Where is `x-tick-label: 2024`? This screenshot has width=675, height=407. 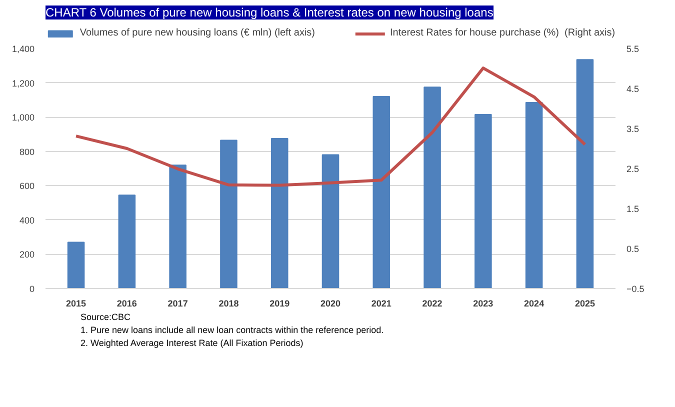 x-tick-label: 2024 is located at coordinates (534, 303).